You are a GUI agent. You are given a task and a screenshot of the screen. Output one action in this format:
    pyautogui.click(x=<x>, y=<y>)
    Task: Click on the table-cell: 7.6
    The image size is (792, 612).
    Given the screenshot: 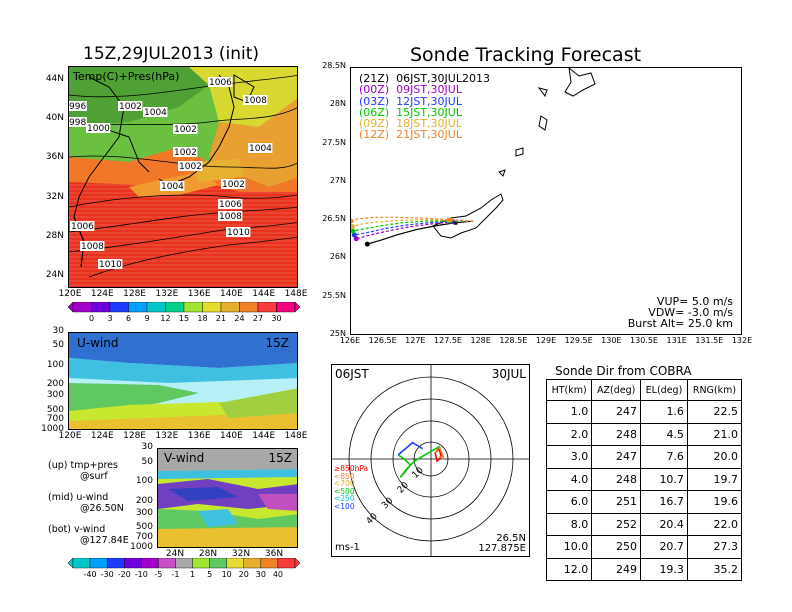 What is the action you would take?
    pyautogui.click(x=664, y=457)
    